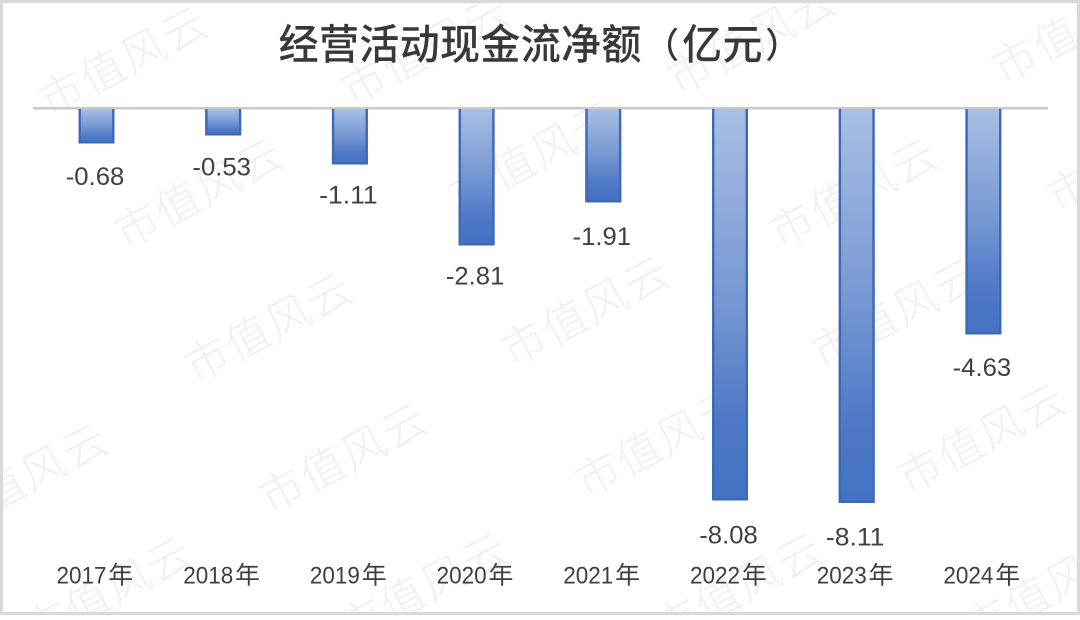 This screenshot has width=1080, height=620. What do you see at coordinates (728, 535) in the screenshot?
I see `svg-text: -8.08` at bounding box center [728, 535].